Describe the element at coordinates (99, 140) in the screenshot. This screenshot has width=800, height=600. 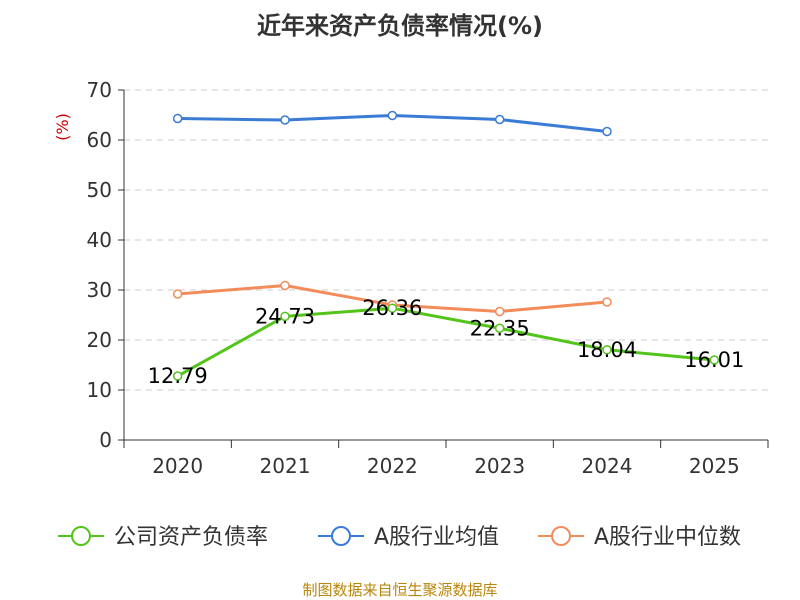
I see `y-tick-label: 60` at that location.